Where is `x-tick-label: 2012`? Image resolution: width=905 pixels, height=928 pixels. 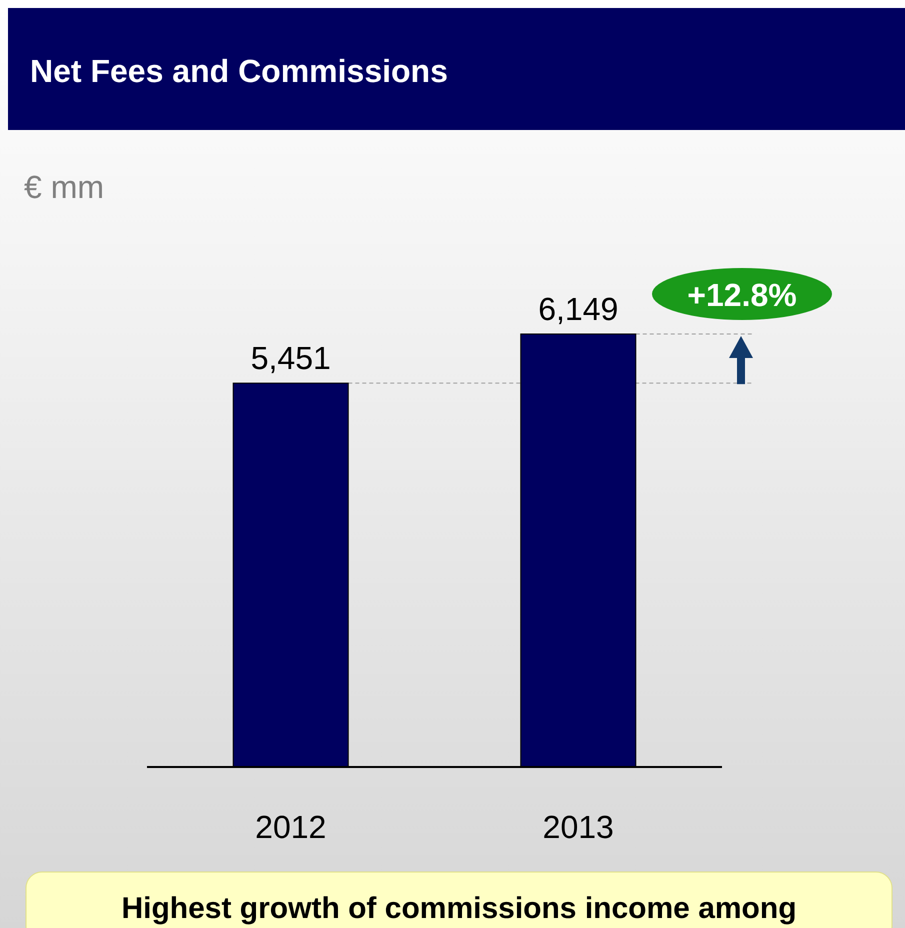
x-tick-label: 2012 is located at coordinates (290, 827).